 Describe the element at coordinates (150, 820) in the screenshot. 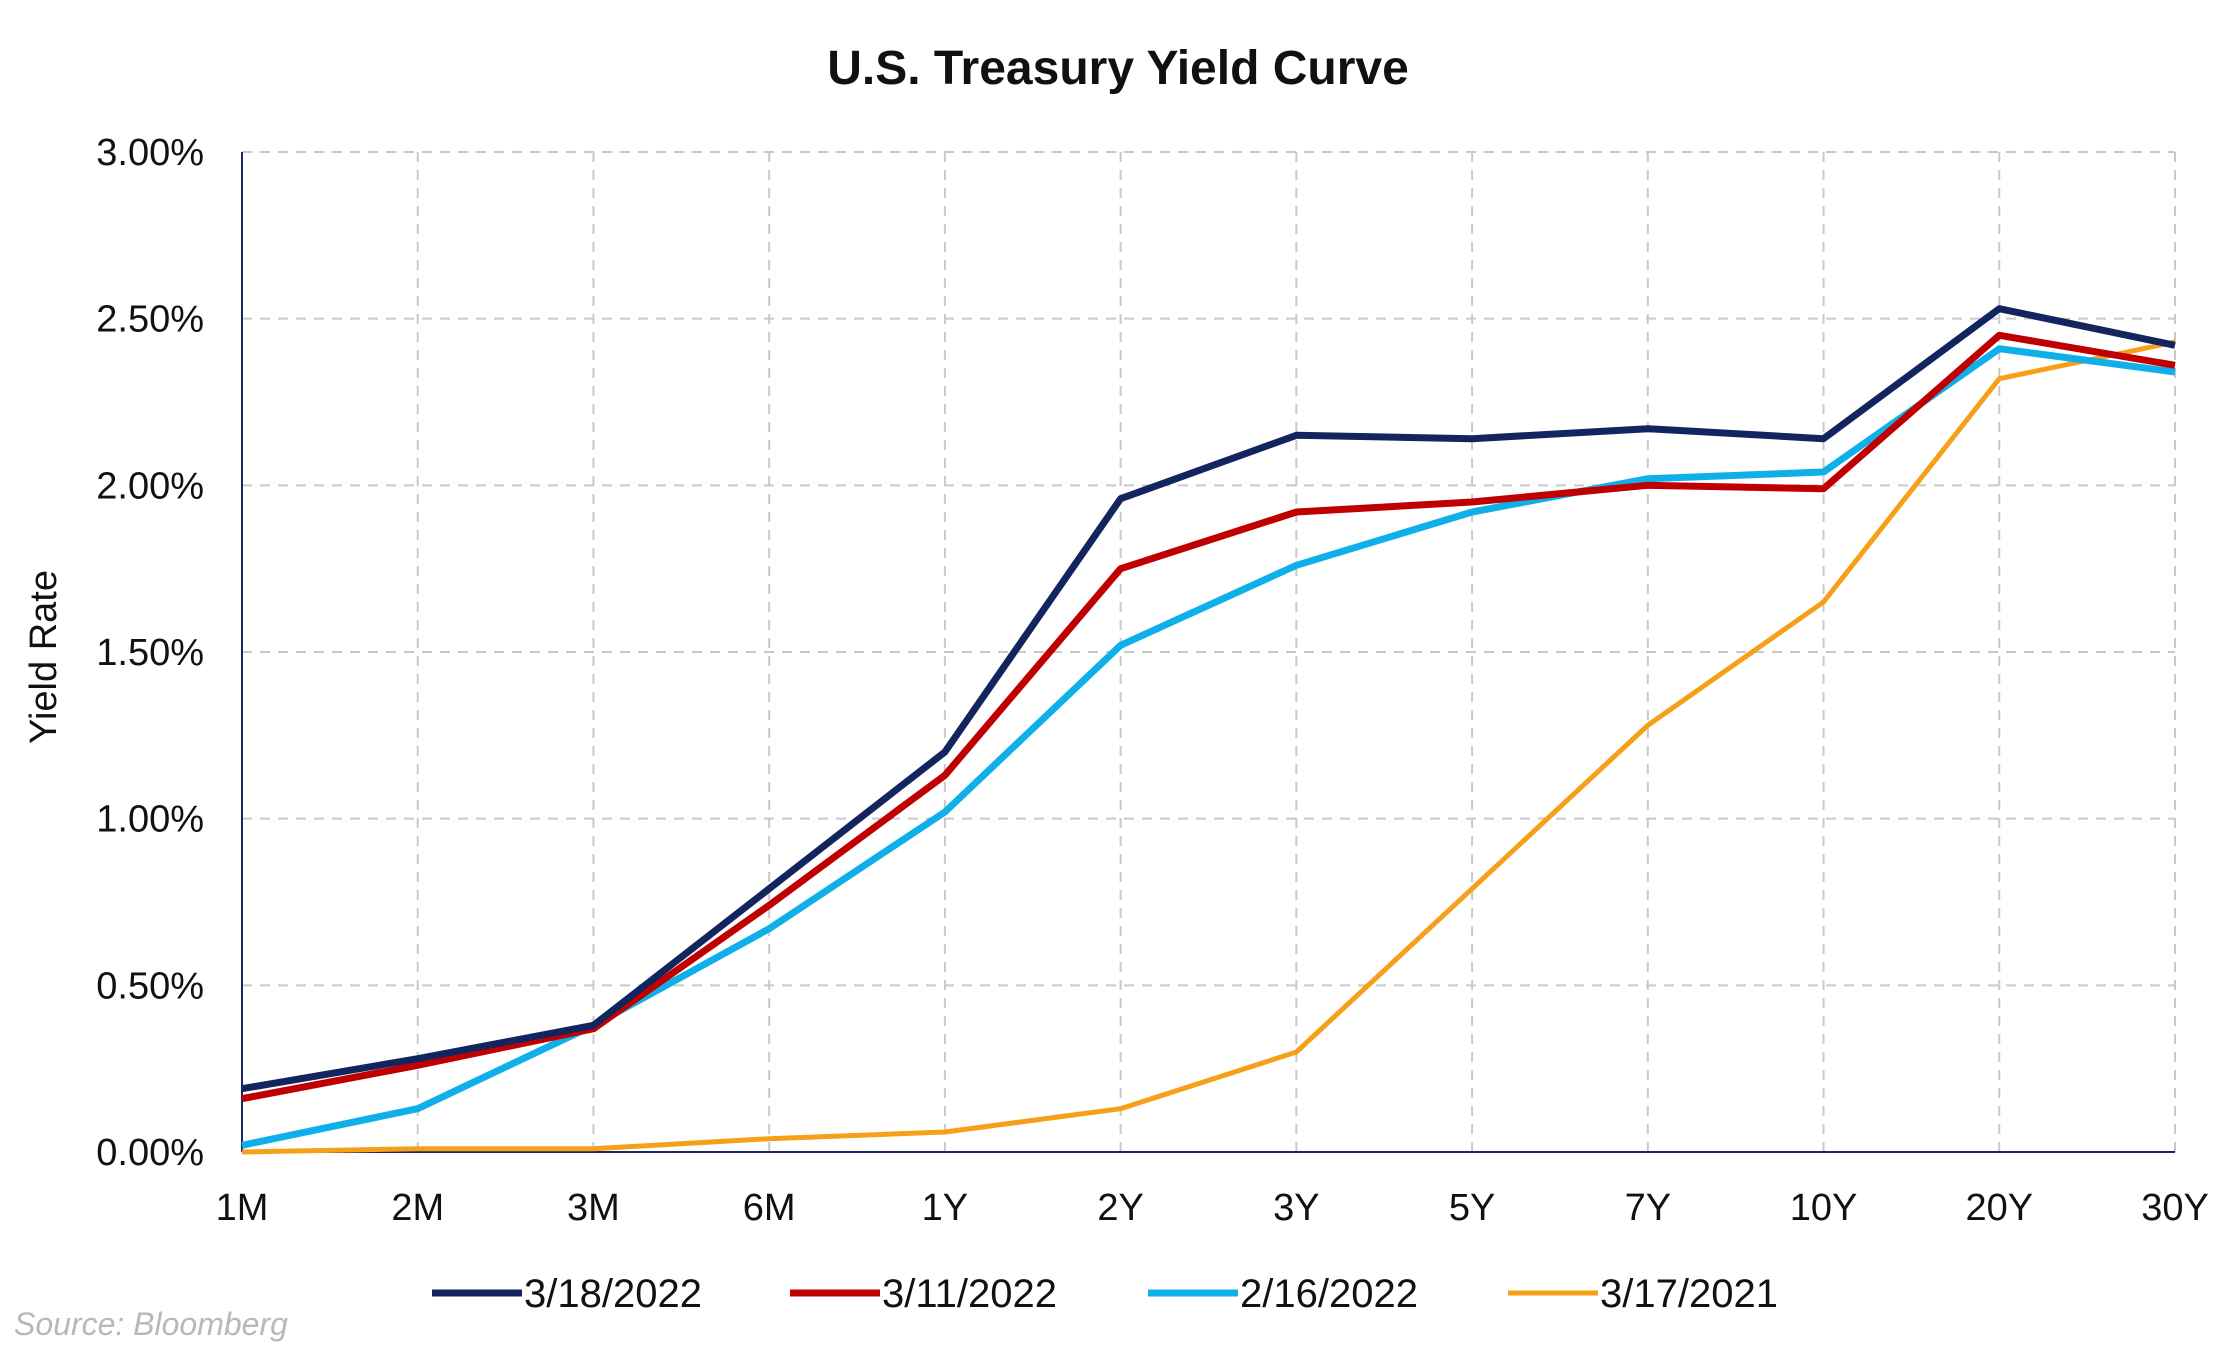

I see `y-tick-label: 1.00%` at that location.